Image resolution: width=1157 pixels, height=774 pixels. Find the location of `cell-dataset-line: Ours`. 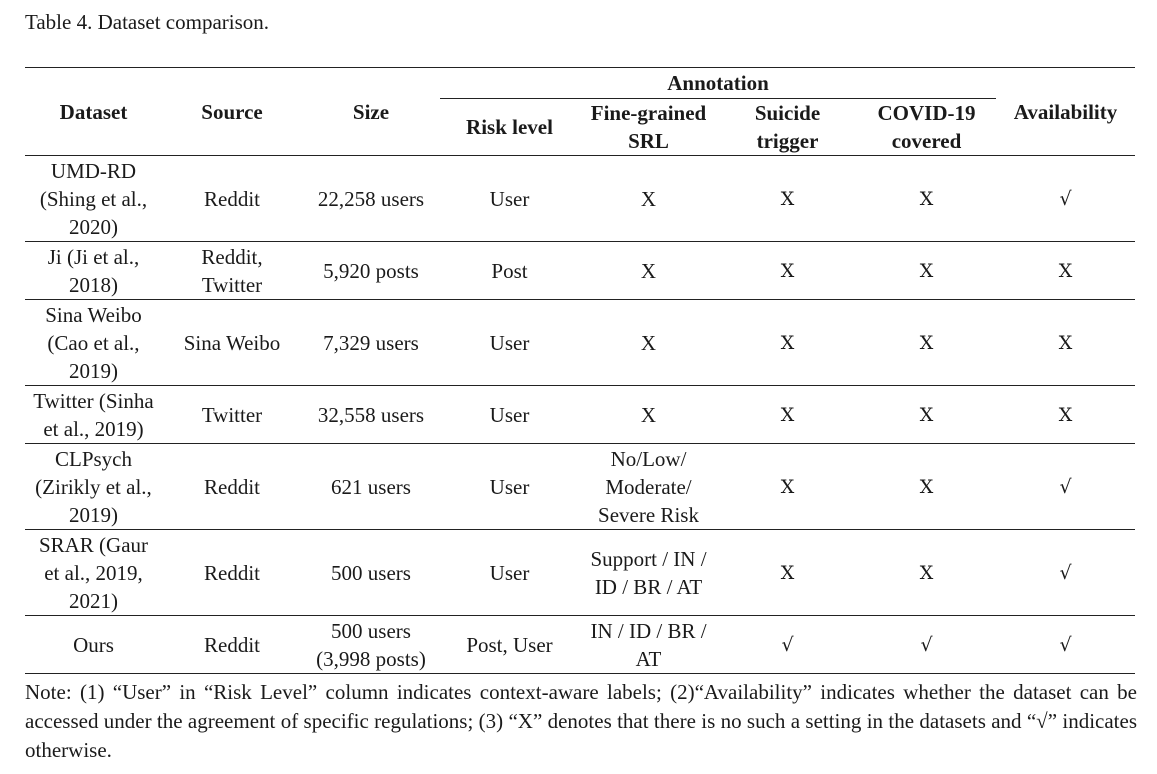

cell-dataset-line: Ours is located at coordinates (93, 644).